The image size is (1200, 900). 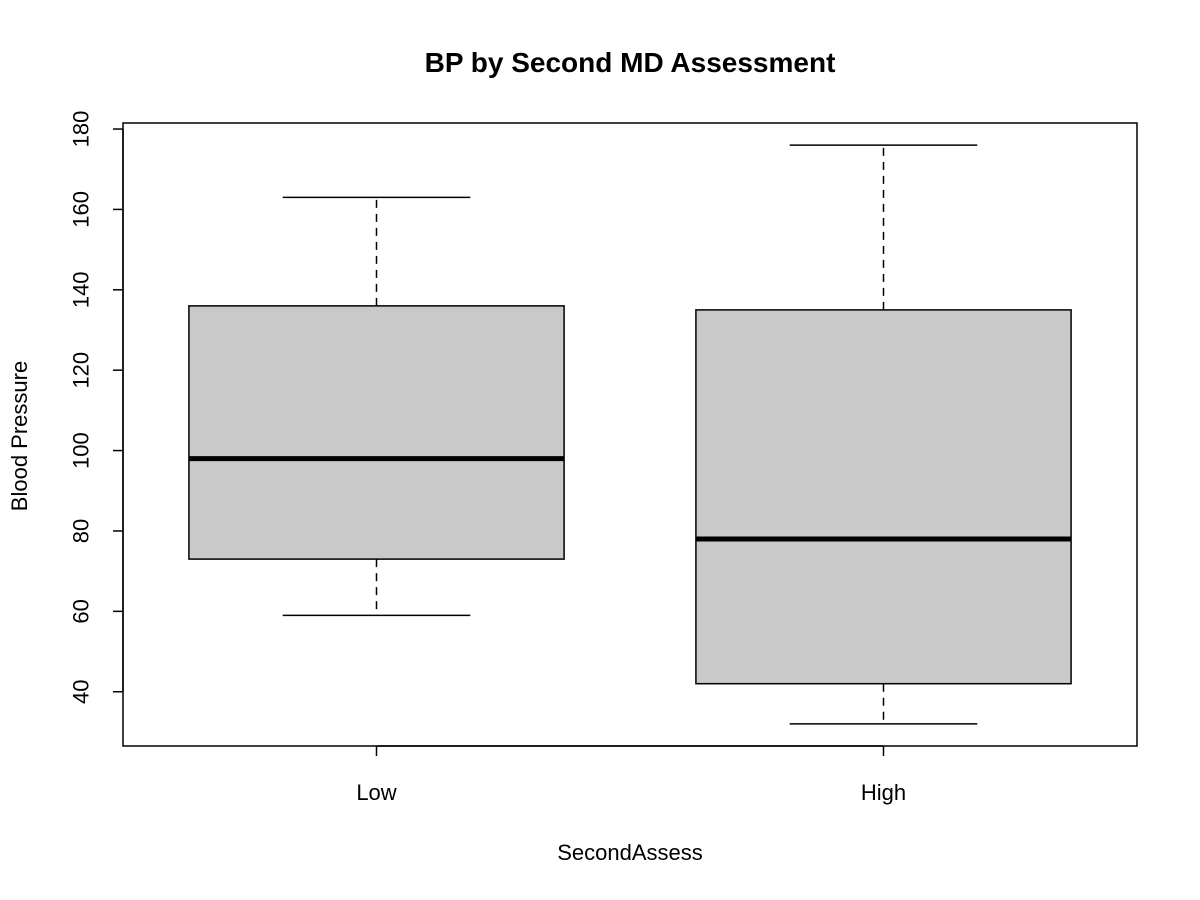 What do you see at coordinates (81, 531) in the screenshot?
I see `y-tick-label: 80` at bounding box center [81, 531].